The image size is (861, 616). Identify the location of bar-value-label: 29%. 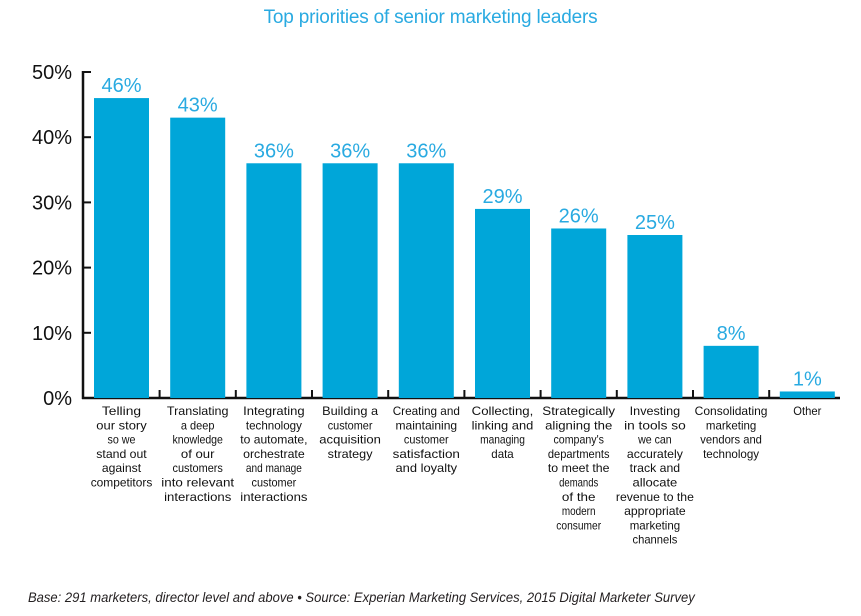
(502, 197).